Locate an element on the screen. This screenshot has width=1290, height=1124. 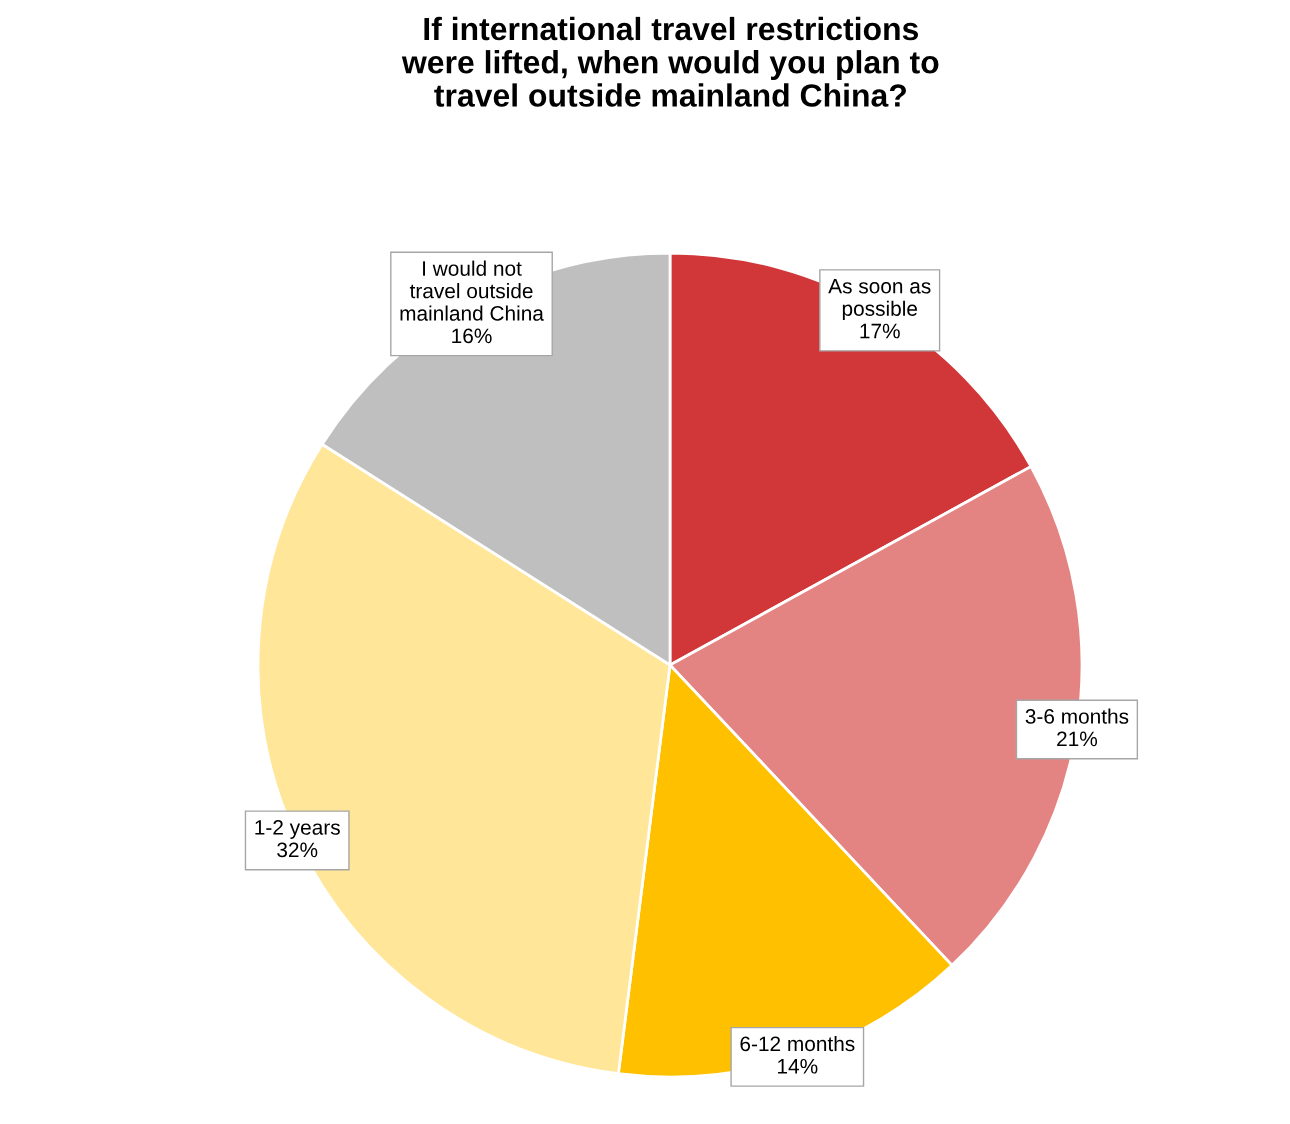
slice-label: As soon as possible is located at coordinates (879, 299).